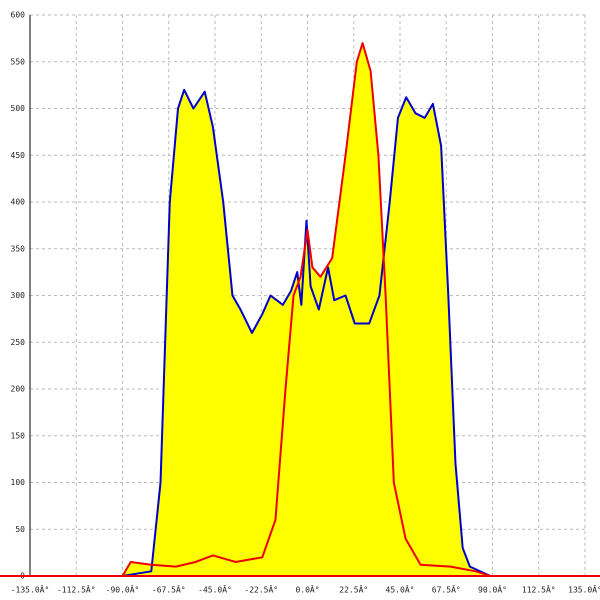 The image size is (600, 600). I want to click on x-tick-label: -135.0Â°, so click(30, 589).